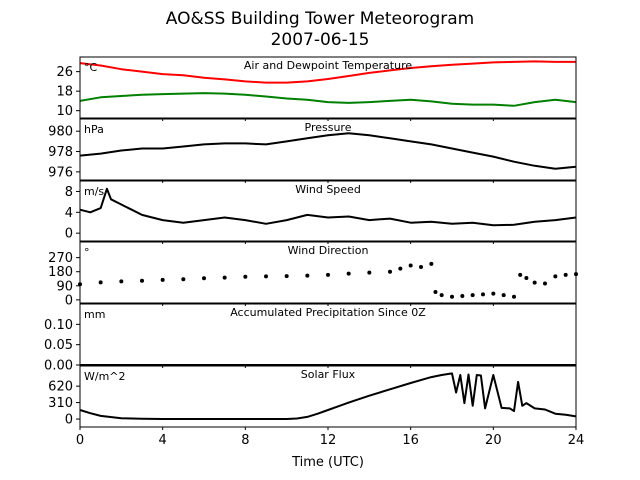  I want to click on panel-5-ytick-label-2: 620, so click(60, 387).